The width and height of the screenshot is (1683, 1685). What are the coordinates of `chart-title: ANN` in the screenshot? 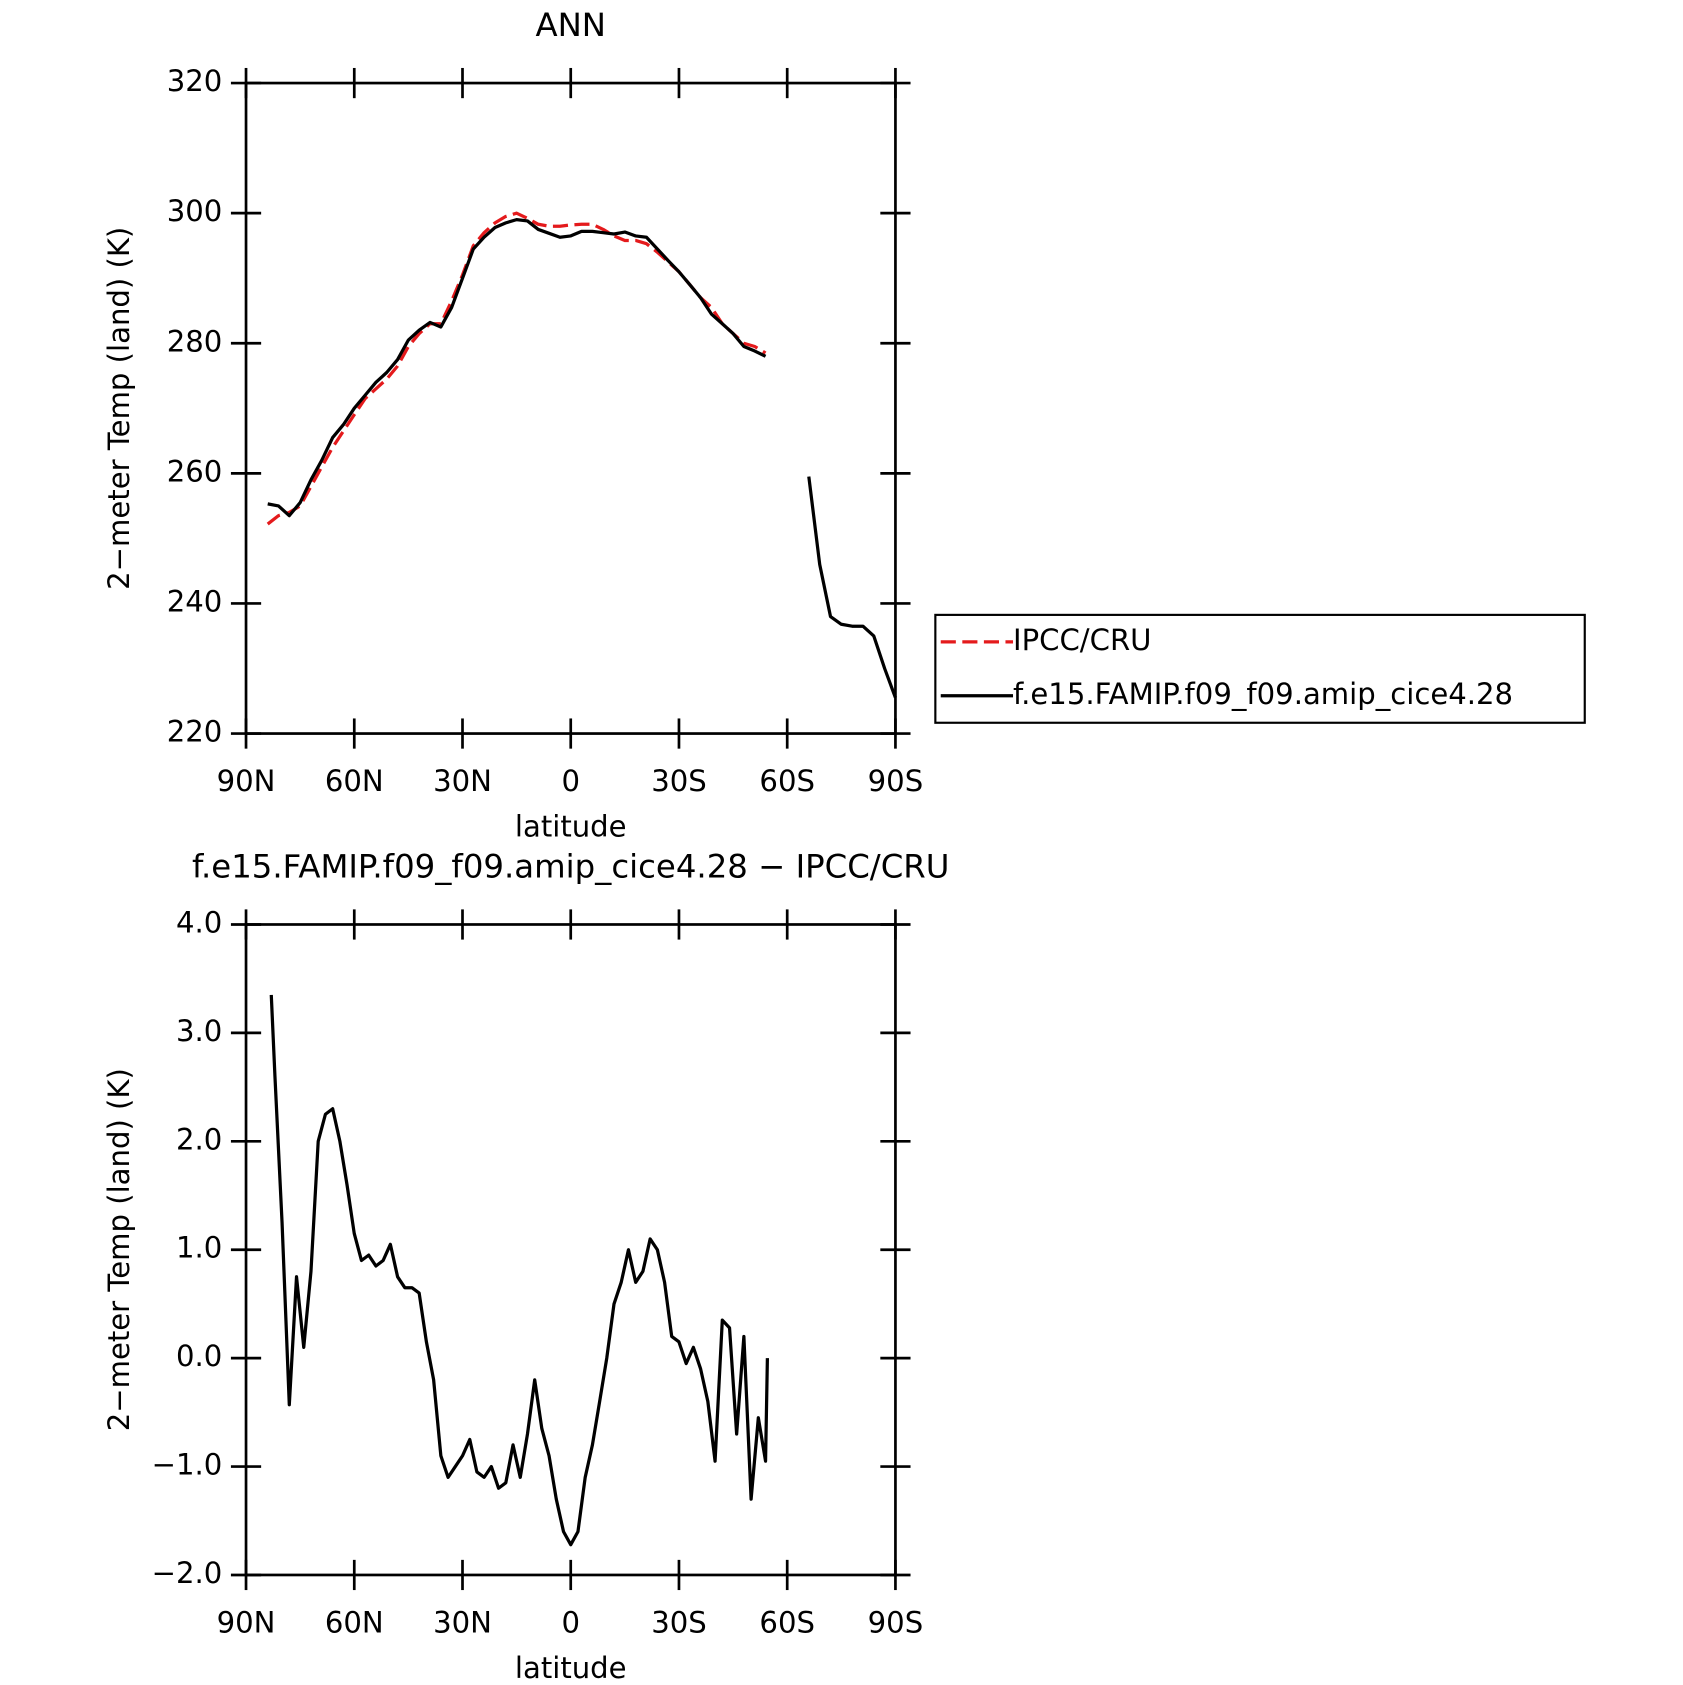 It's located at (570, 25).